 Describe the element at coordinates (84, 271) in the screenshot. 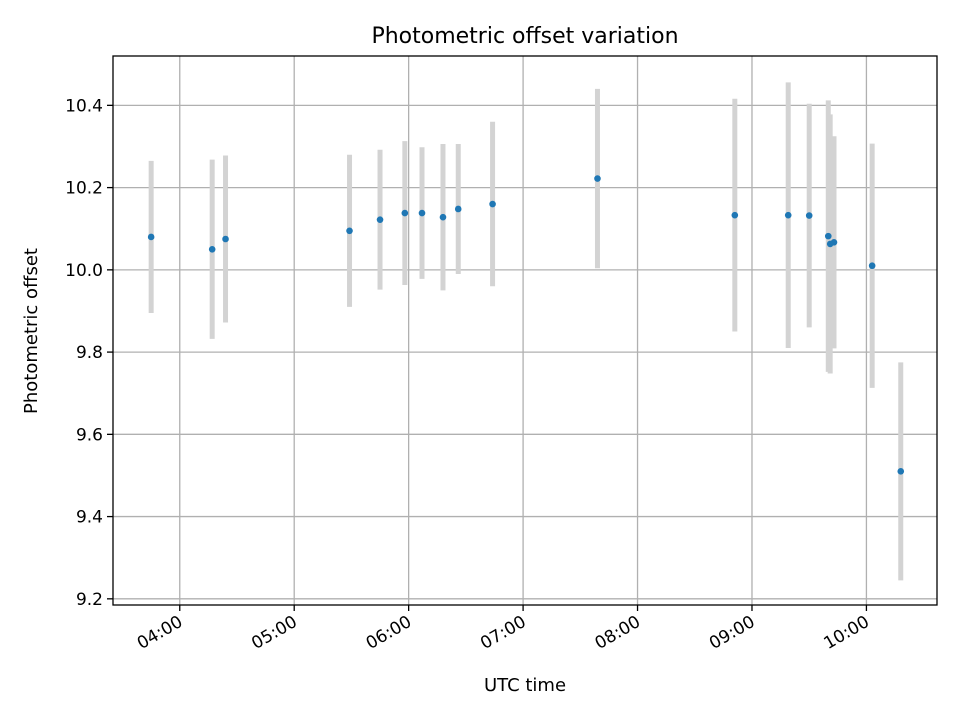

I see `y-tick-label: 10.0` at that location.